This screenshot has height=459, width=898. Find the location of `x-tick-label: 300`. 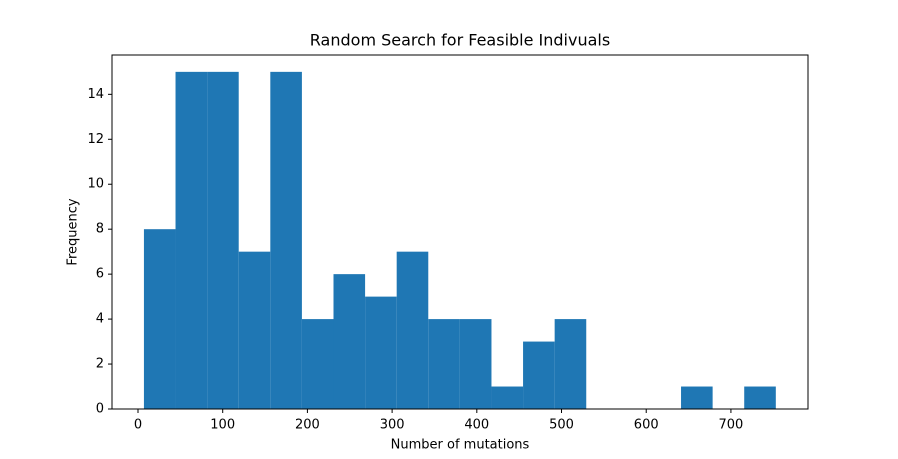

x-tick-label: 300 is located at coordinates (392, 425).